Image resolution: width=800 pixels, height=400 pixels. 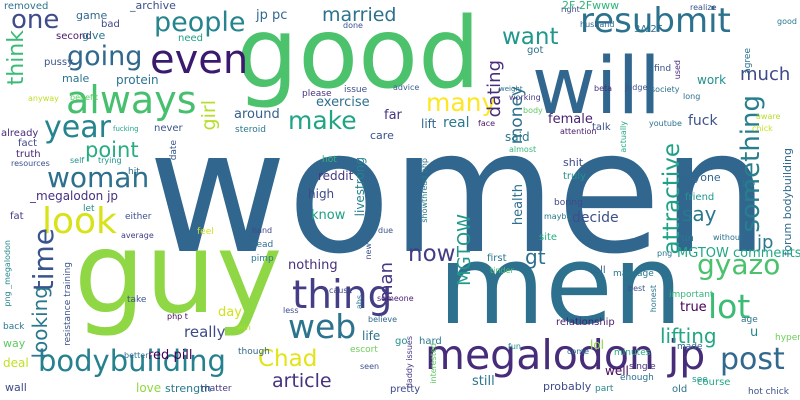 What do you see at coordinates (132, 361) in the screenshot?
I see `word: bodybuilding` at bounding box center [132, 361].